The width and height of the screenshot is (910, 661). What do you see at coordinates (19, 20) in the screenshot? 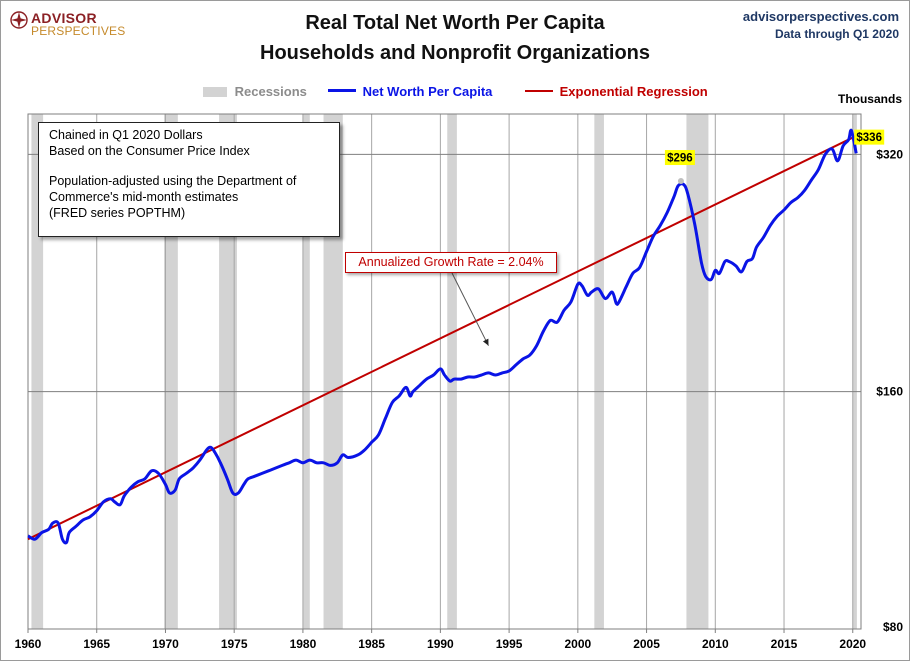
I see `compass-rose-icon` at bounding box center [19, 20].